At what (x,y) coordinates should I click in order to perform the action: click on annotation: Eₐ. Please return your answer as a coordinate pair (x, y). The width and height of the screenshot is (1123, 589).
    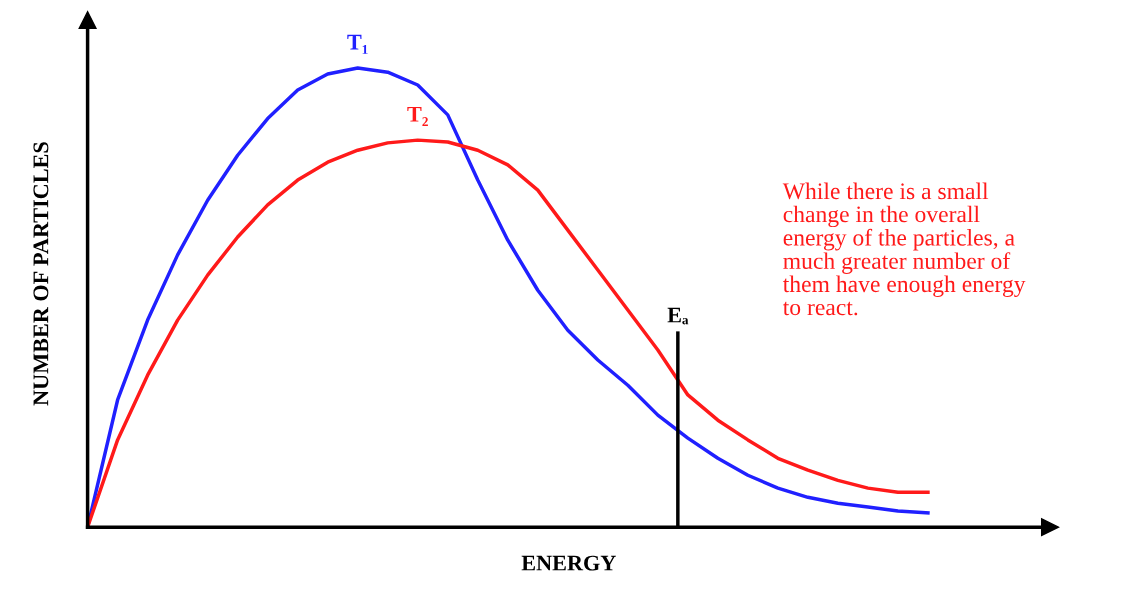
    Looking at the image, I should click on (678, 316).